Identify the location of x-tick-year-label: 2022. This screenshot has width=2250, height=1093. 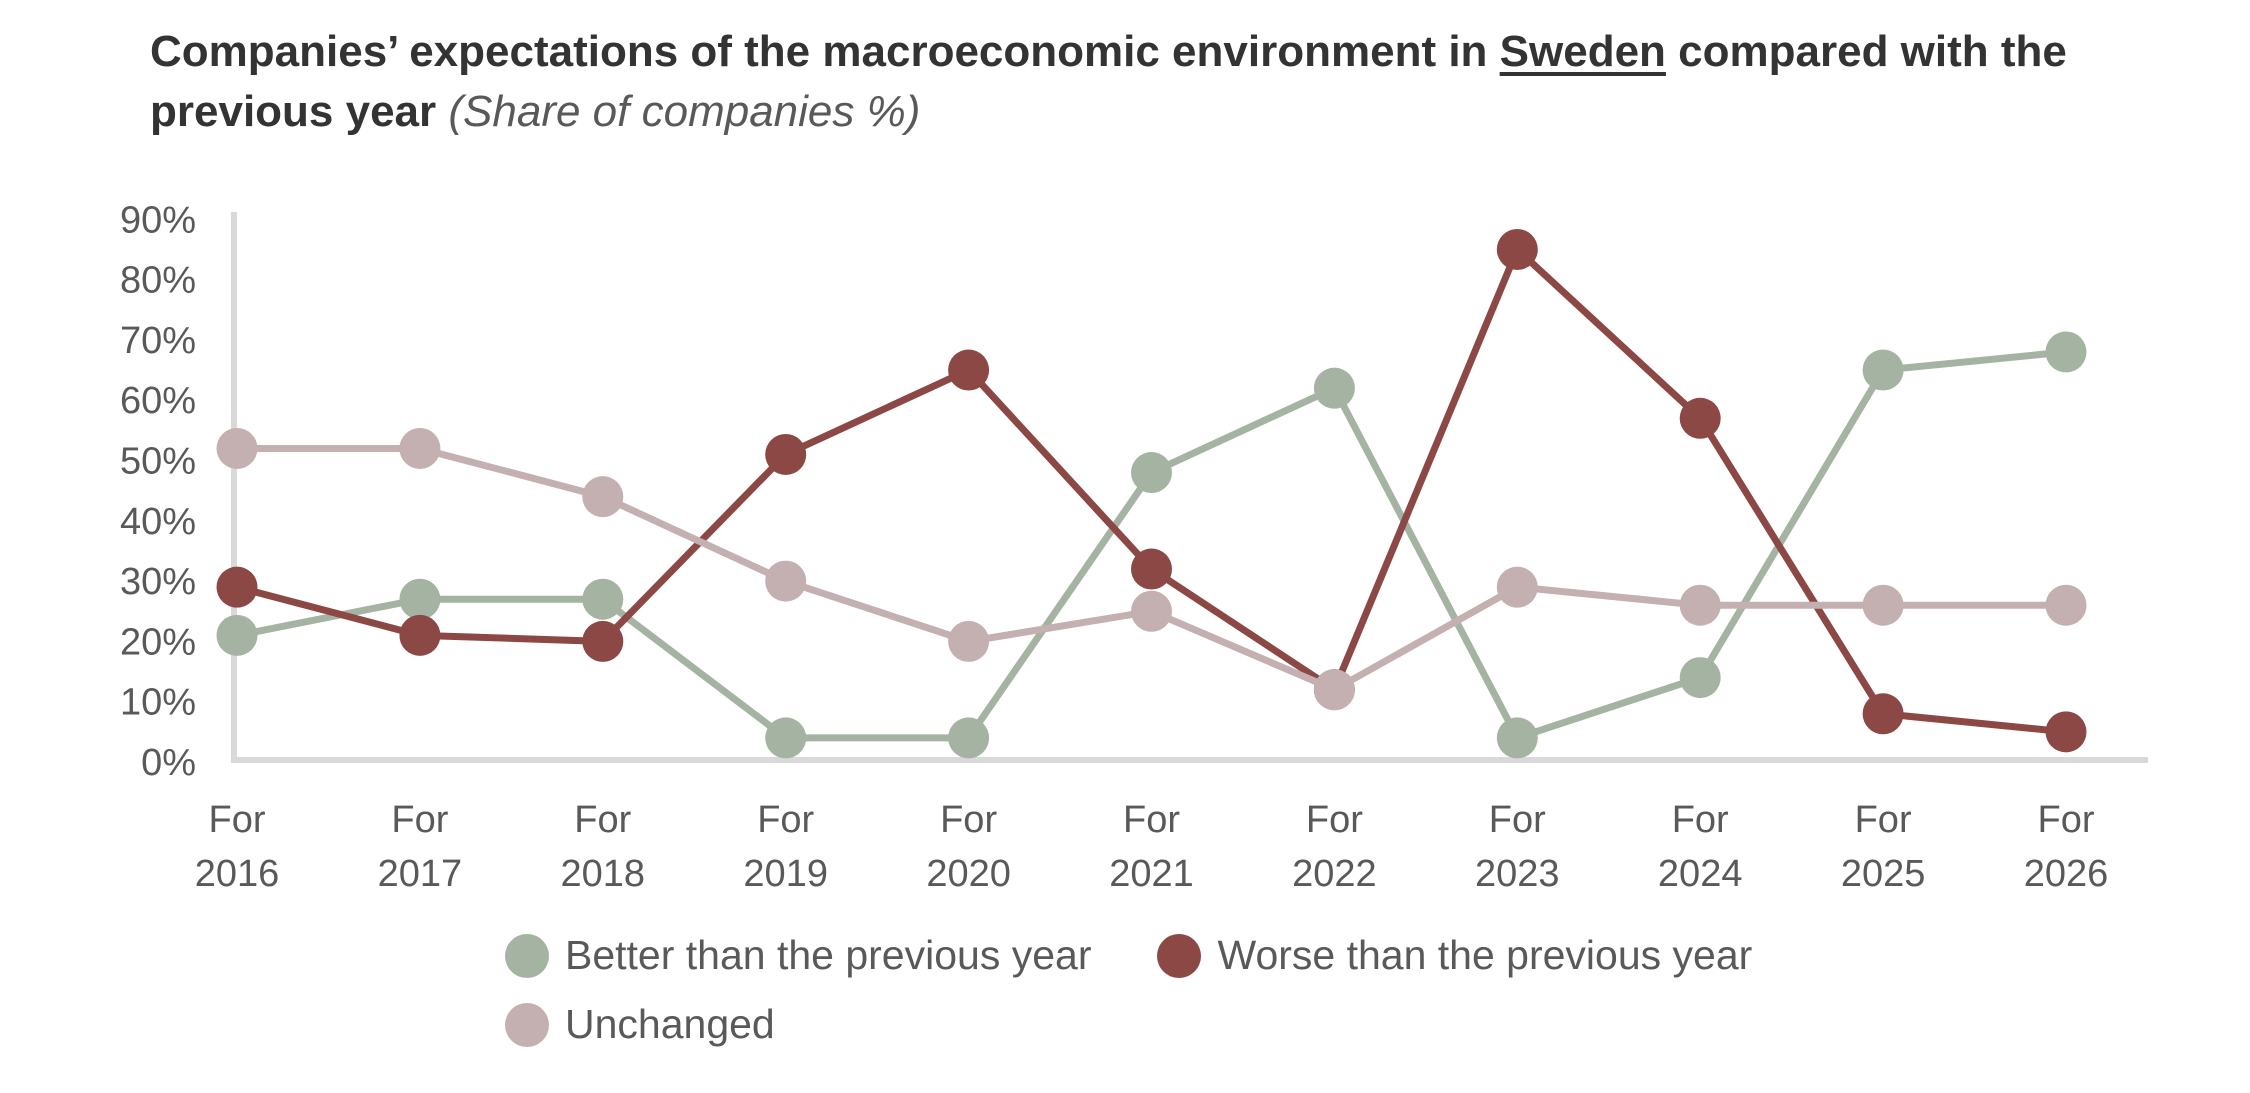
(1334, 874).